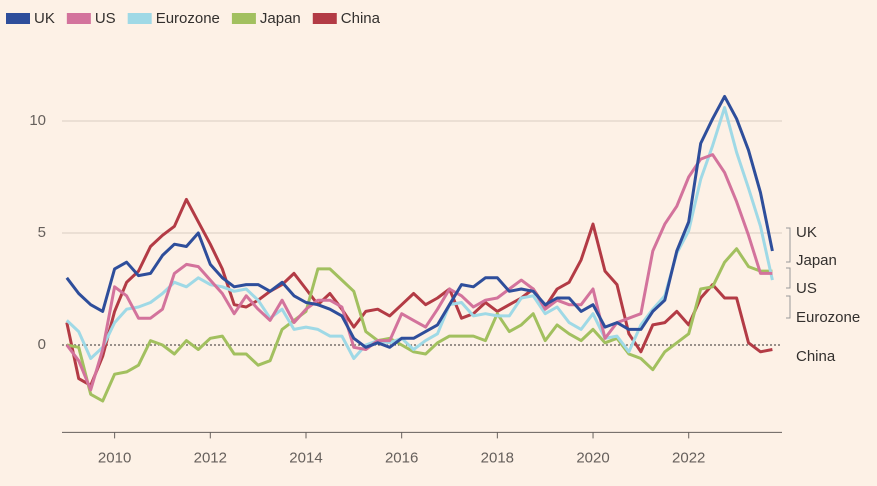 The height and width of the screenshot is (486, 877). Describe the element at coordinates (105, 18) in the screenshot. I see `legend-label: US` at that location.